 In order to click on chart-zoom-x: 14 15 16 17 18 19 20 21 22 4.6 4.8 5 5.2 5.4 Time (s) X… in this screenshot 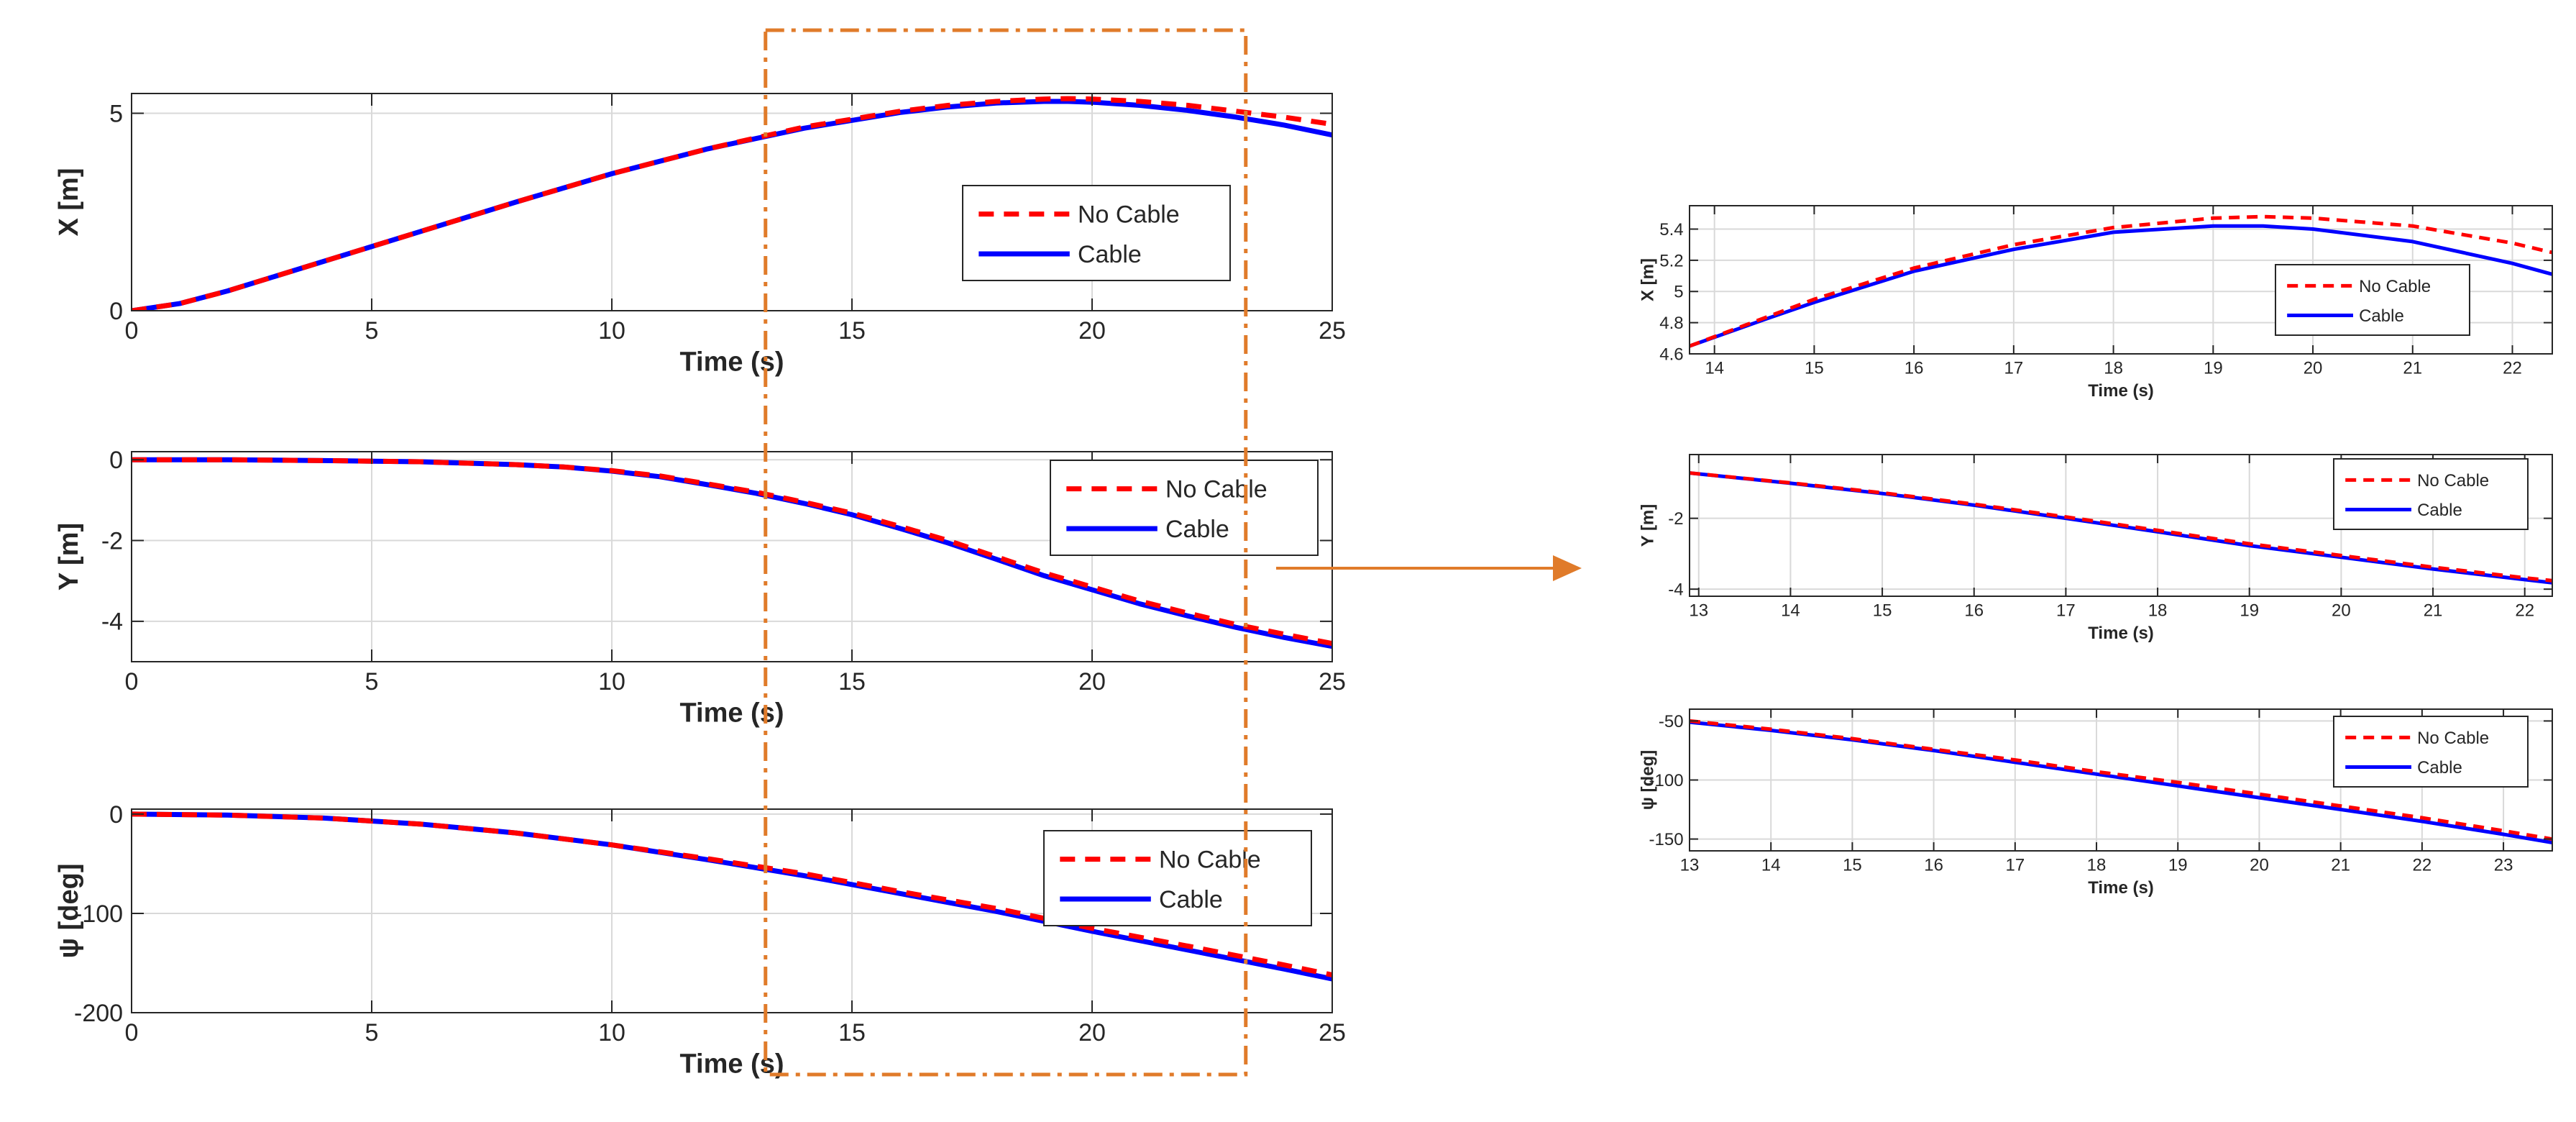, I will do `click(2095, 303)`.